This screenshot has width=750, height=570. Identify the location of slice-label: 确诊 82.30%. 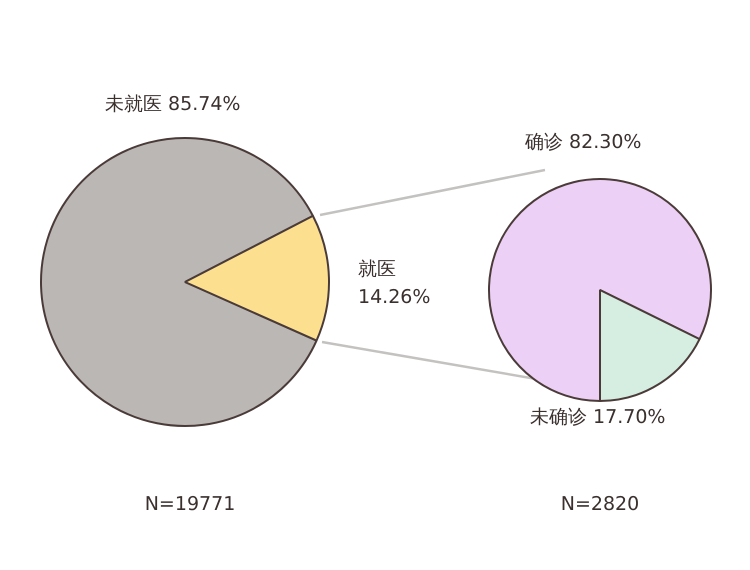
(583, 141).